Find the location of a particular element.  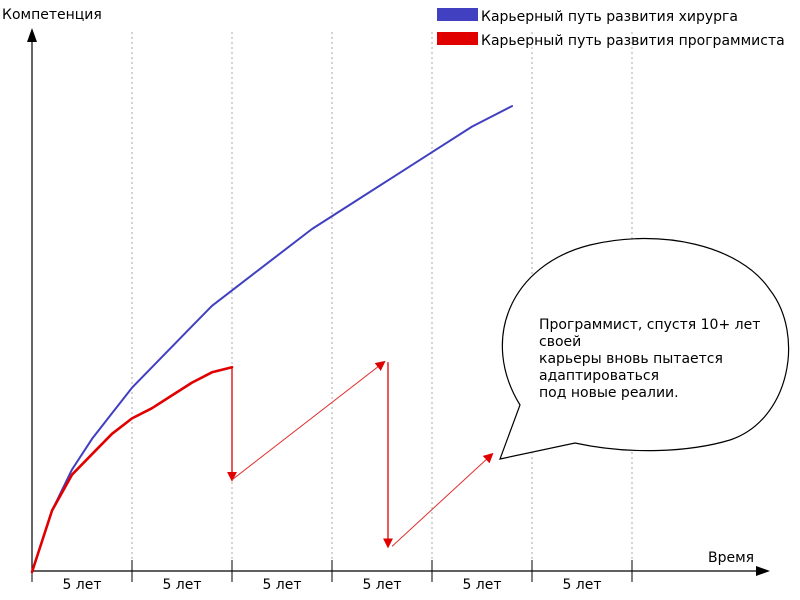

callout-bubble is located at coordinates (644, 348).